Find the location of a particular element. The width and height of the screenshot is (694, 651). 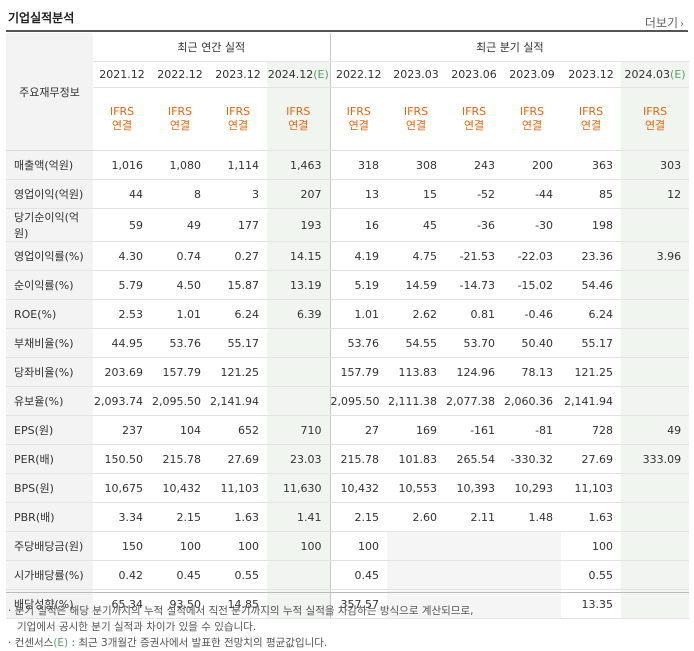

table-cell: 11,103 is located at coordinates (591, 488).